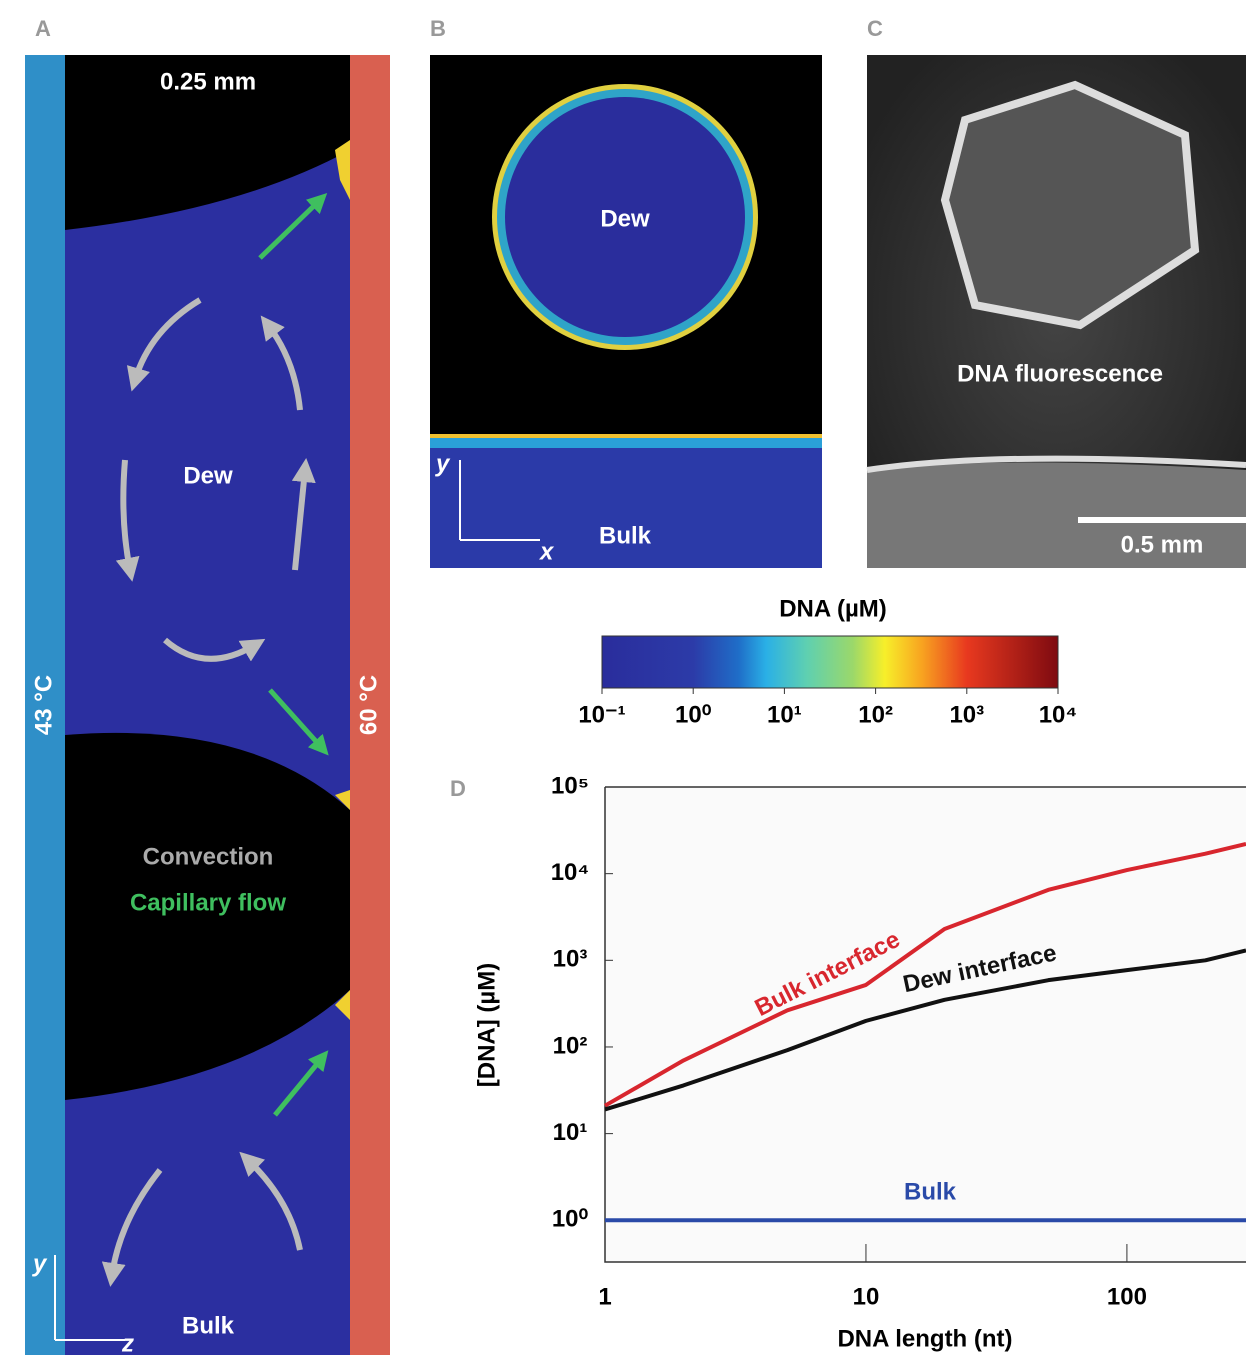 This screenshot has height=1355, width=1246. I want to click on colorbar: DNA (µM) 10⁻¹ 10⁰ 10¹ 10² 10³ 10⁴, so click(827, 661).